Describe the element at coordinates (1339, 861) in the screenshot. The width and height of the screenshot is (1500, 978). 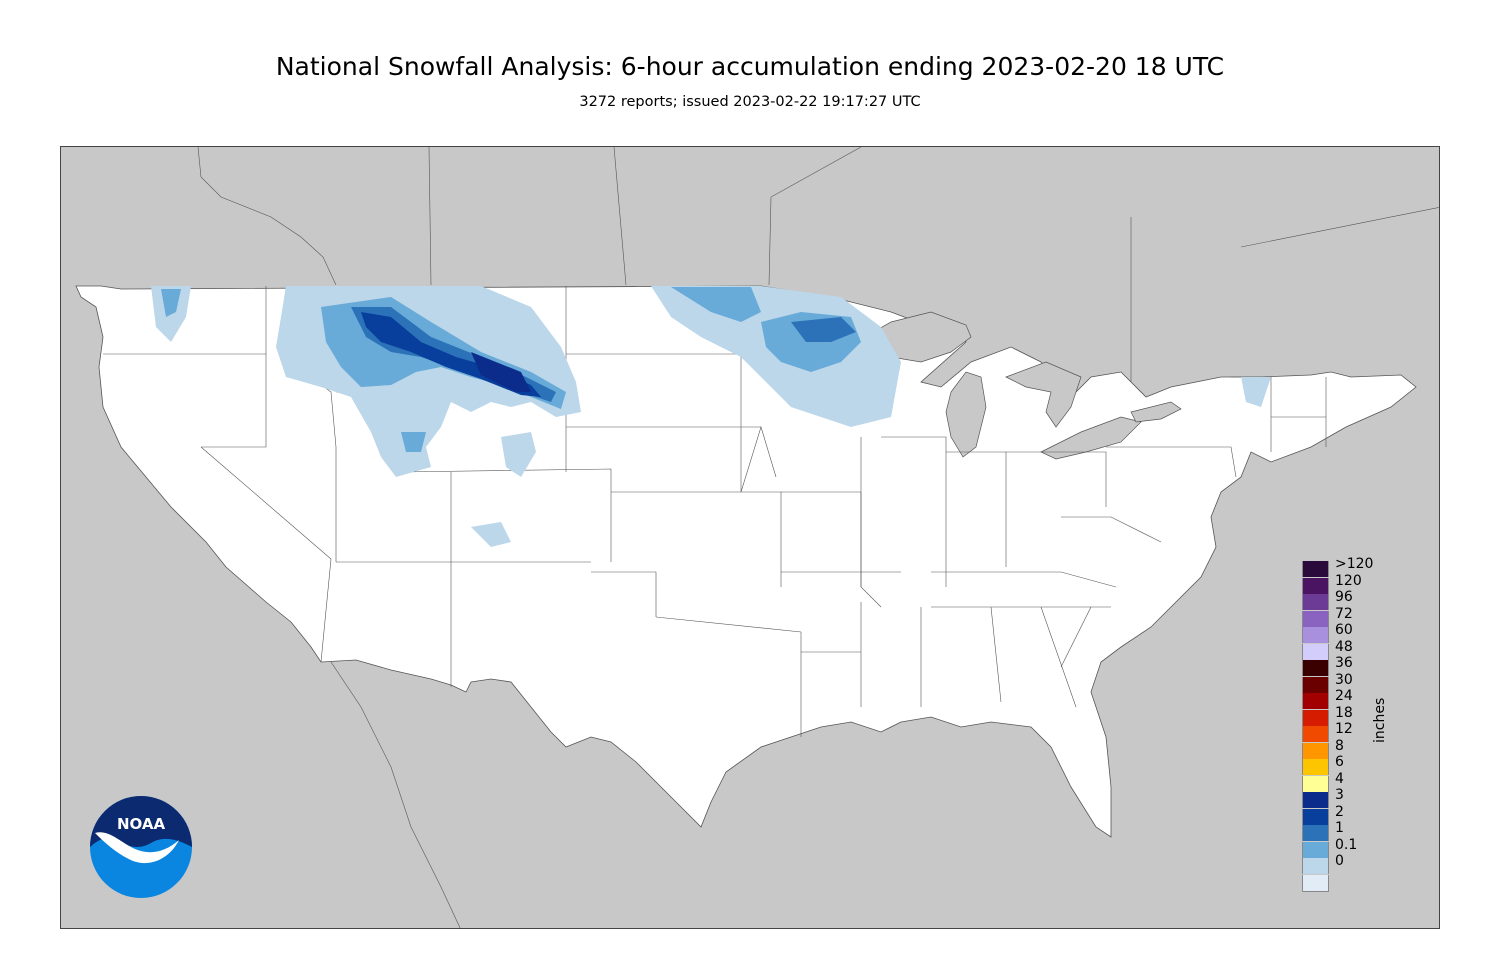
I see `legend-label: 0` at that location.